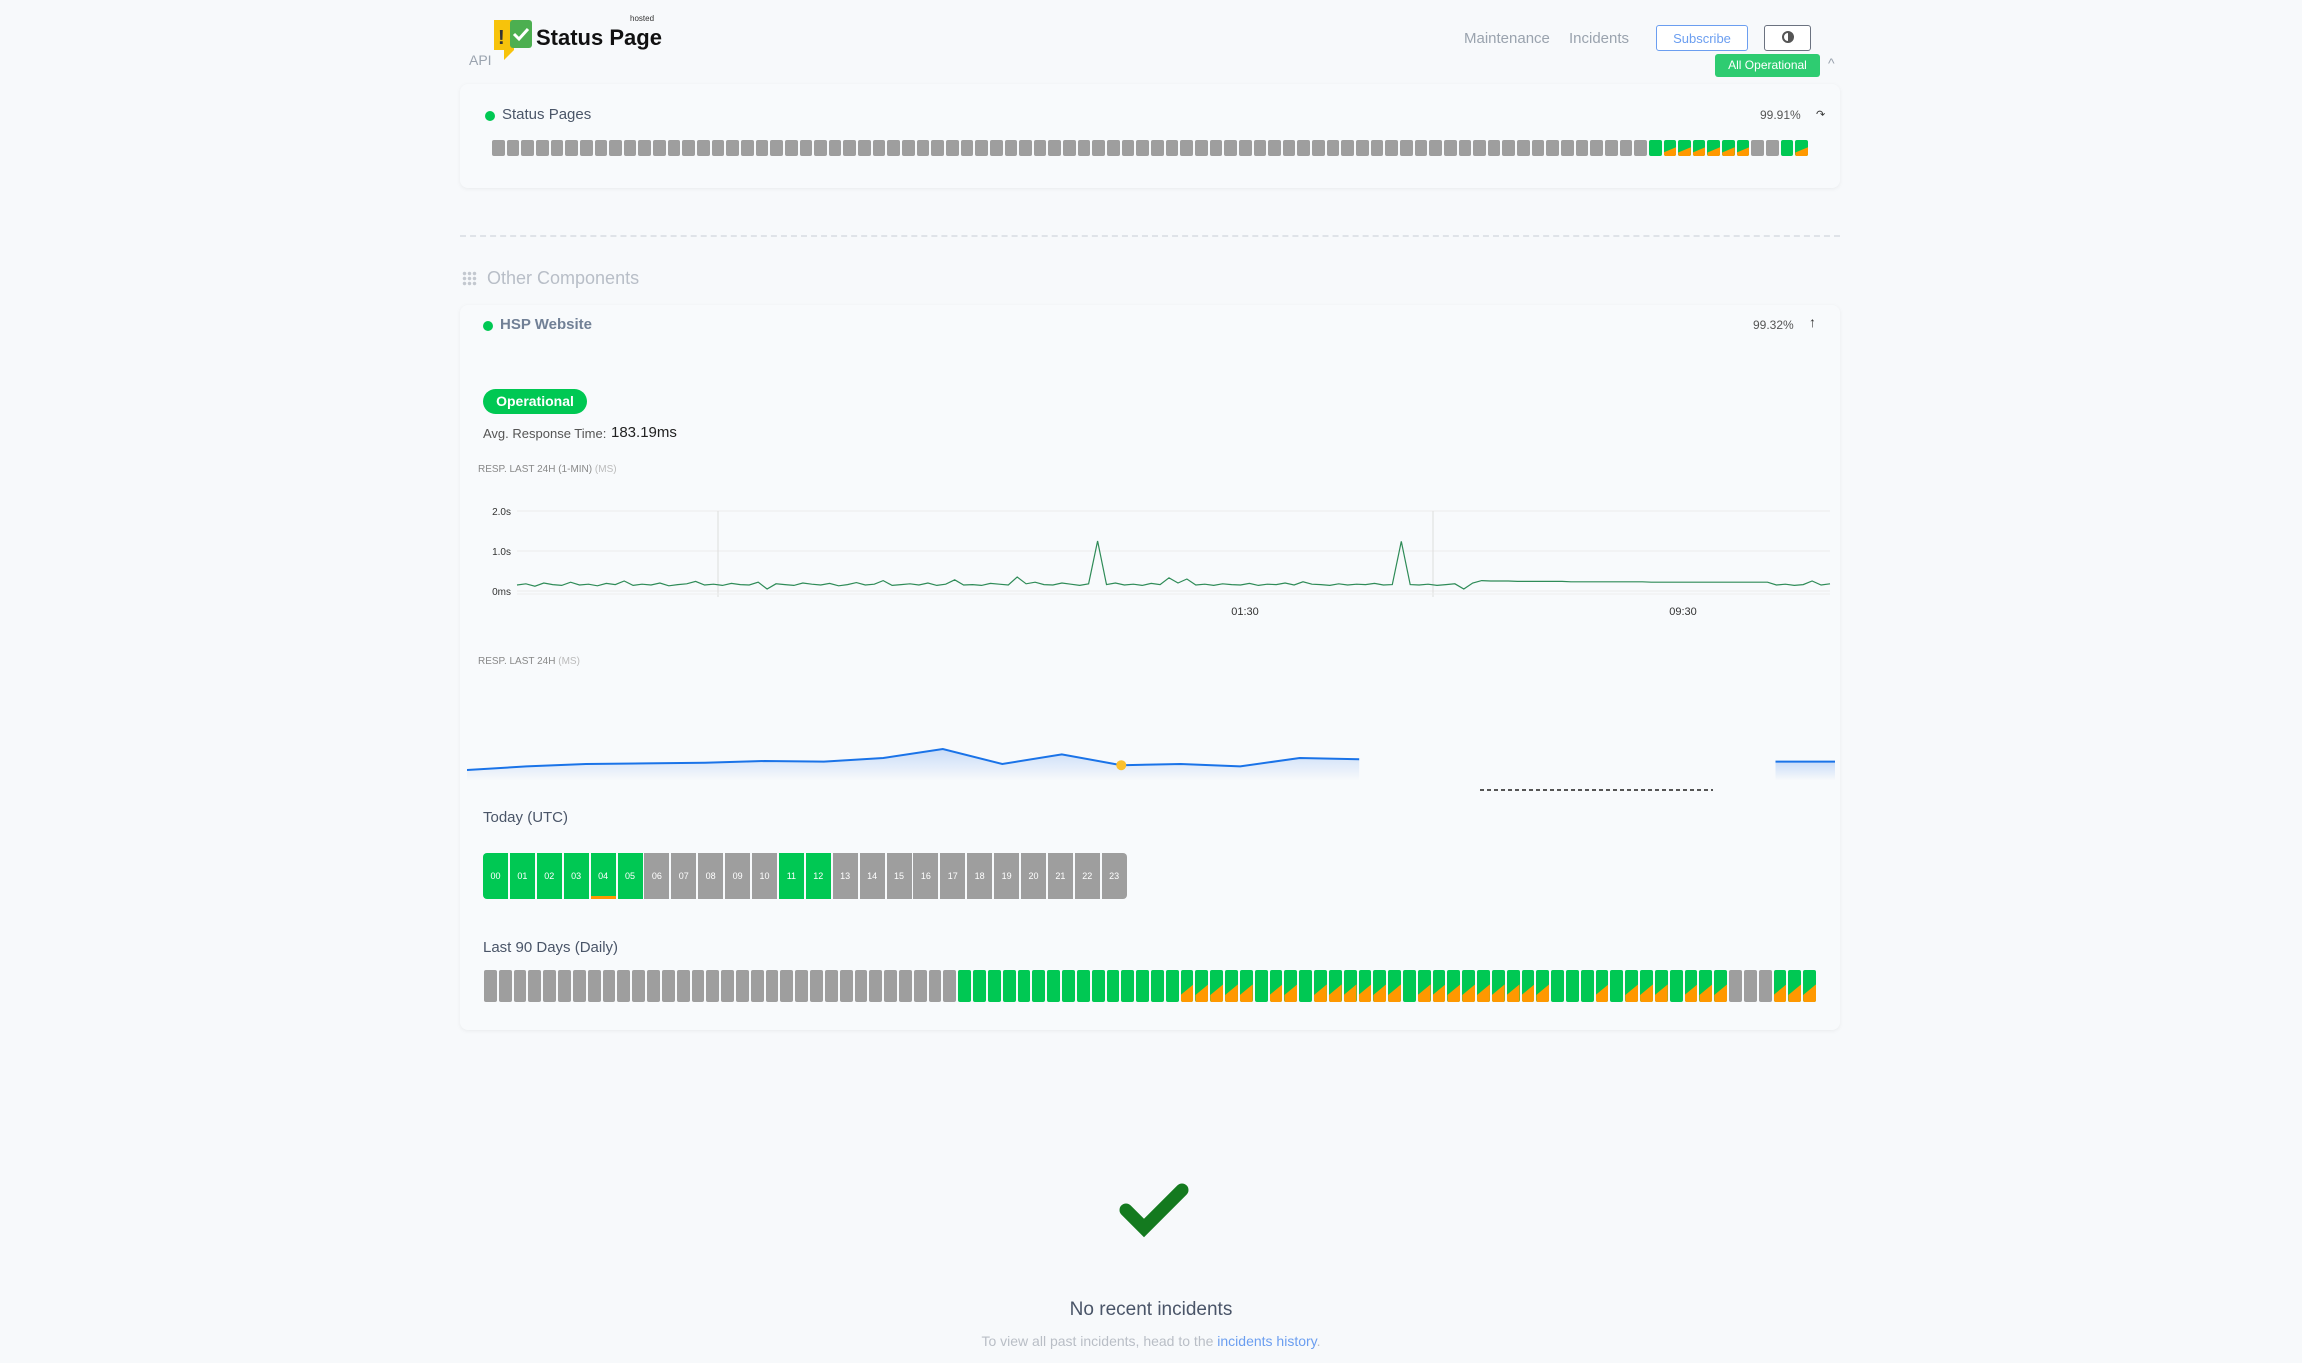 The width and height of the screenshot is (2302, 1363). I want to click on hour-bar: 08, so click(711, 876).